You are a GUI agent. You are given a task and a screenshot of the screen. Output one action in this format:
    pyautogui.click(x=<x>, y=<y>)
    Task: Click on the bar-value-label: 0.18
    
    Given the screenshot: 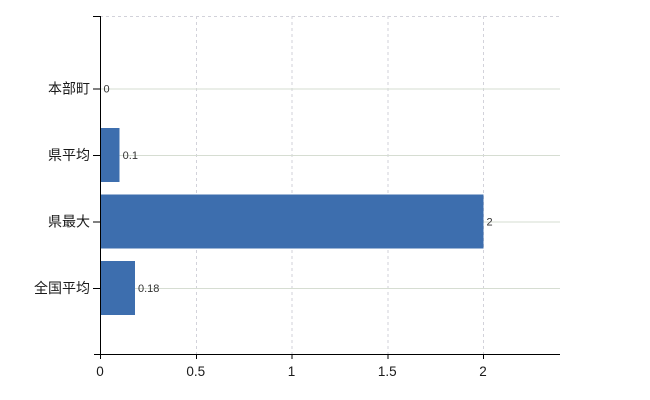 What is the action you would take?
    pyautogui.click(x=148, y=289)
    